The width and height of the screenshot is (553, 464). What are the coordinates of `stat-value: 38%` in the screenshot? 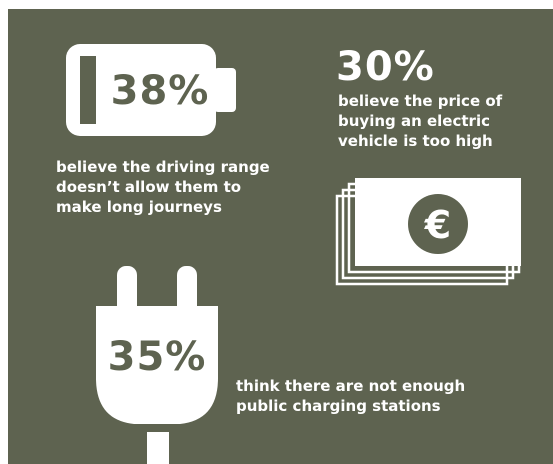 It's located at (160, 91).